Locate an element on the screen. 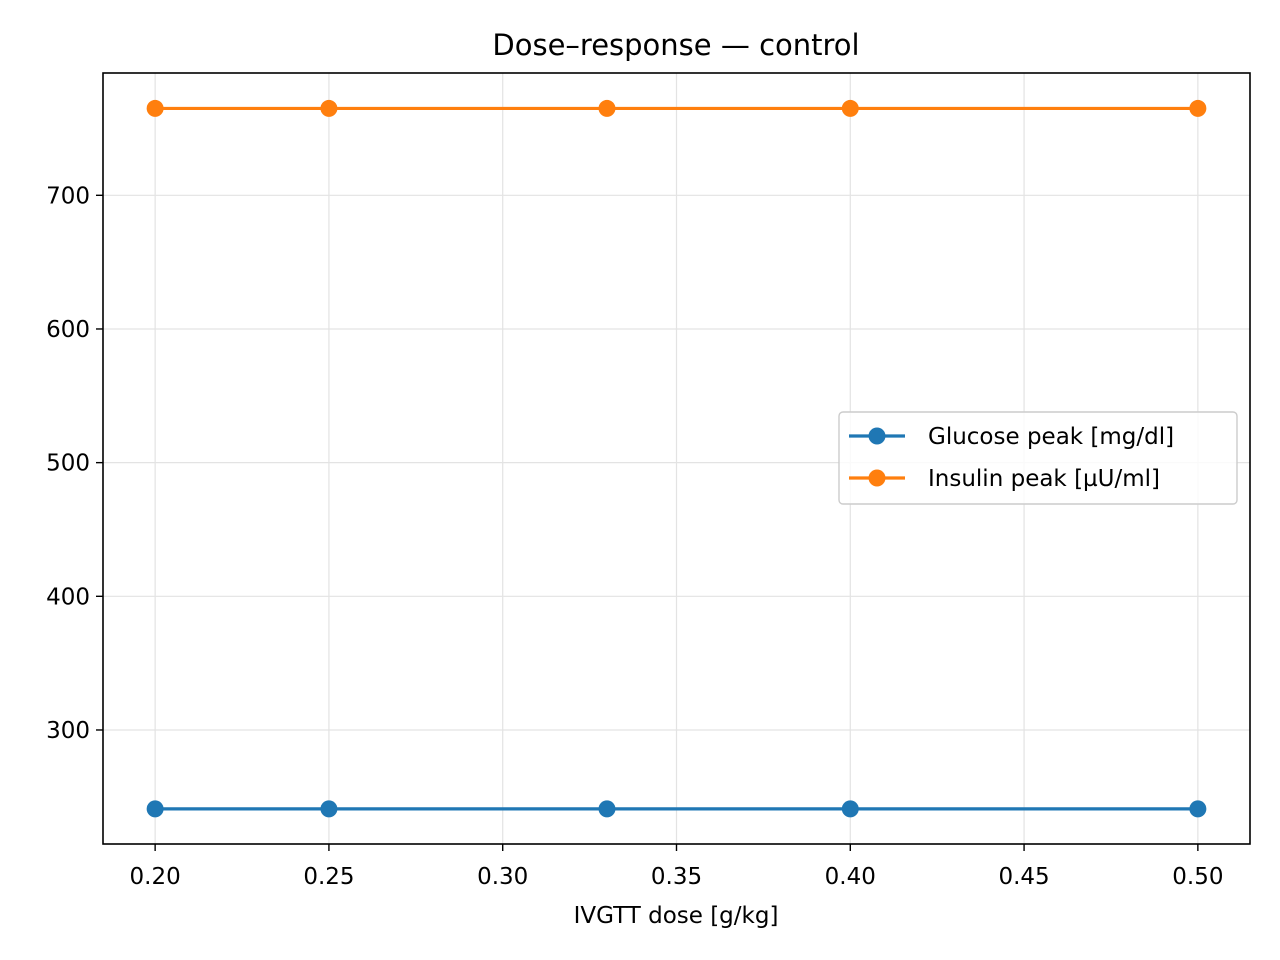 Image resolution: width=1280 pixels, height=960 pixels. x-tick-label: 0.30 is located at coordinates (502, 877).